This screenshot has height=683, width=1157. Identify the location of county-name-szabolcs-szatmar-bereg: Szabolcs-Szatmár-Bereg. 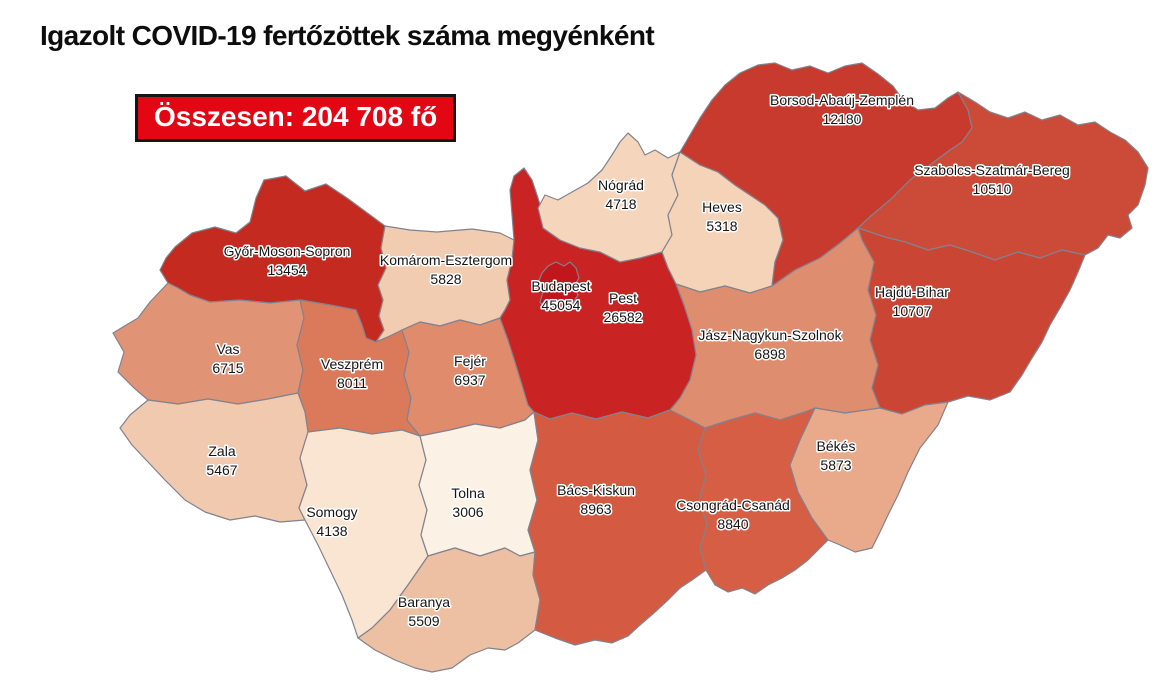
(992, 170).